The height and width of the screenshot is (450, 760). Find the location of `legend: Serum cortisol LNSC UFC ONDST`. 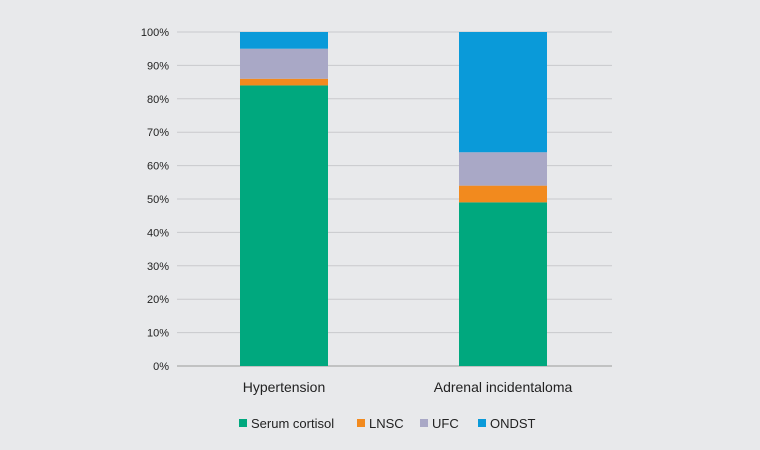

legend: Serum cortisol LNSC UFC ONDST is located at coordinates (387, 423).